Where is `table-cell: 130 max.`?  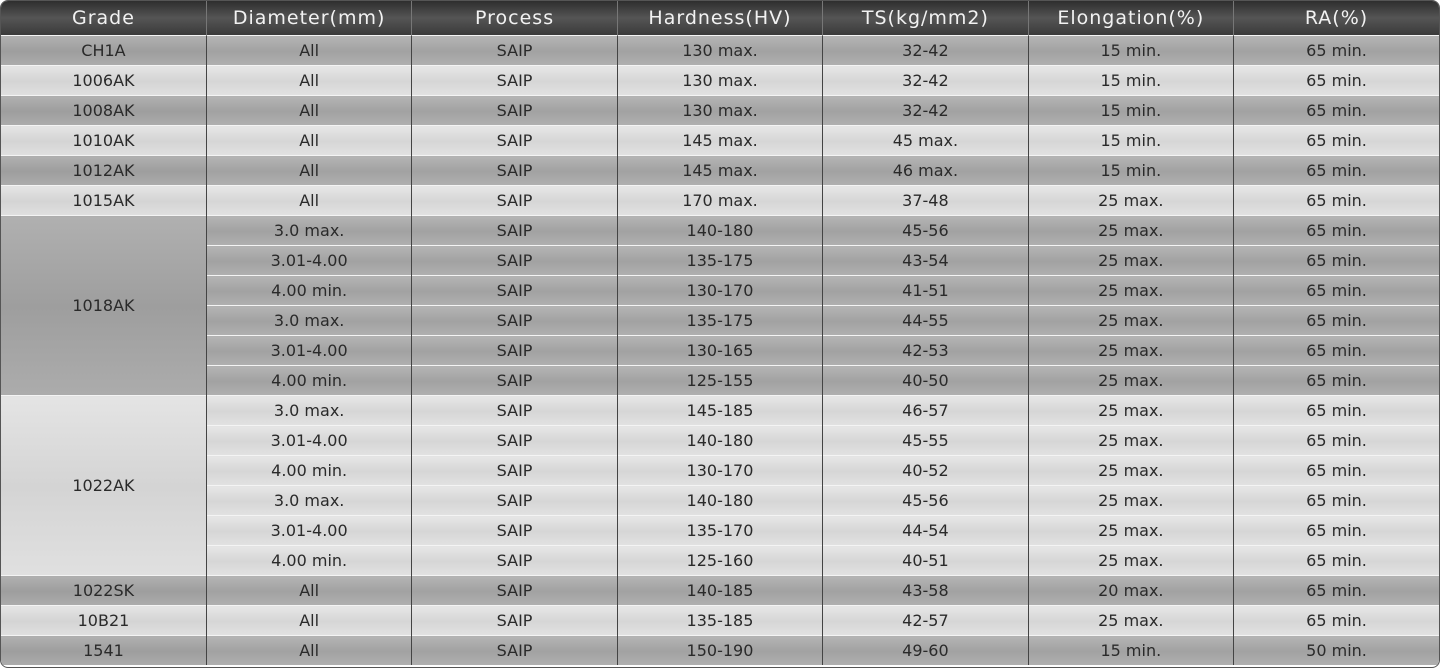 table-cell: 130 max. is located at coordinates (719, 50).